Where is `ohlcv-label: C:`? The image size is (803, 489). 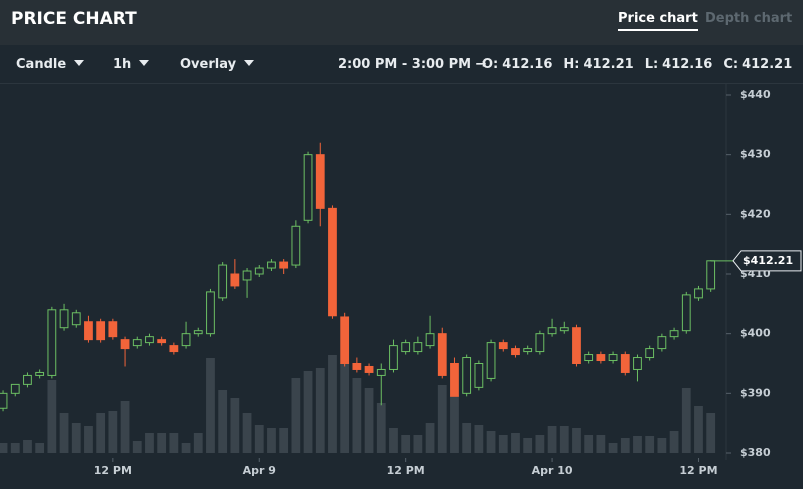
ohlcv-label: C: is located at coordinates (731, 64).